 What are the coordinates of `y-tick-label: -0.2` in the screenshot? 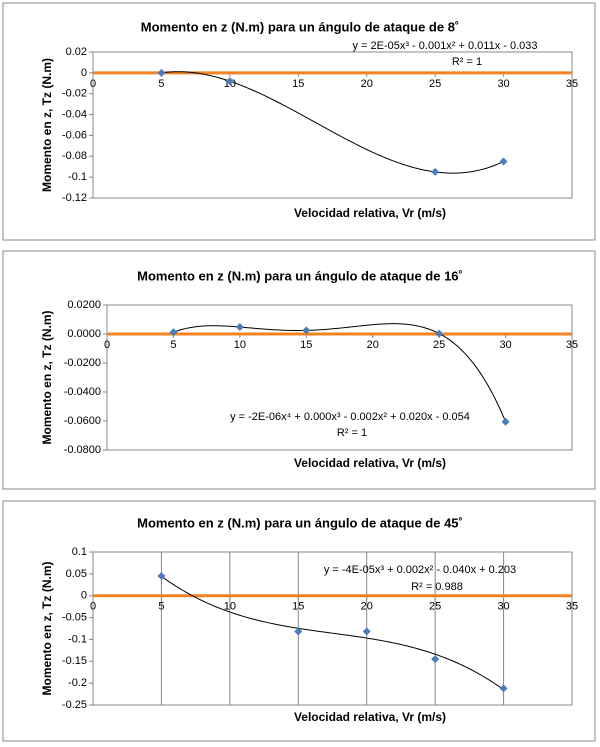 It's located at (77, 683).